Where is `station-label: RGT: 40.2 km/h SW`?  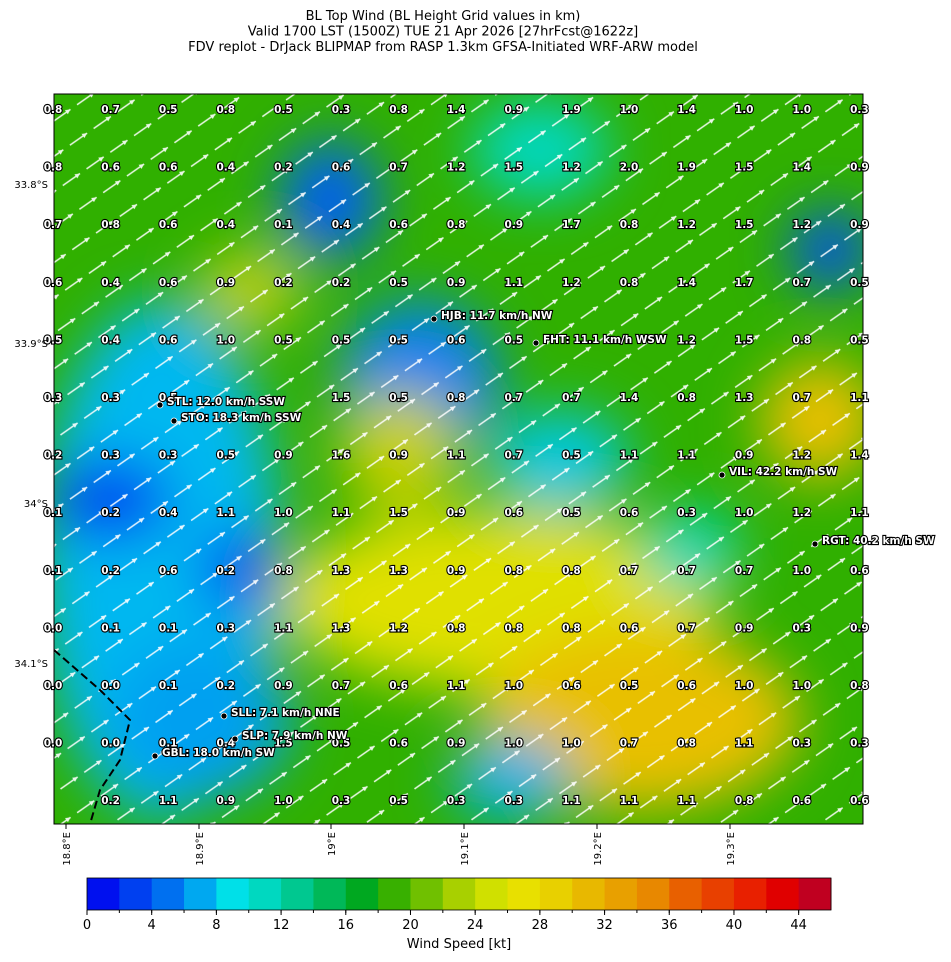
station-label: RGT: 40.2 km/h SW is located at coordinates (878, 541).